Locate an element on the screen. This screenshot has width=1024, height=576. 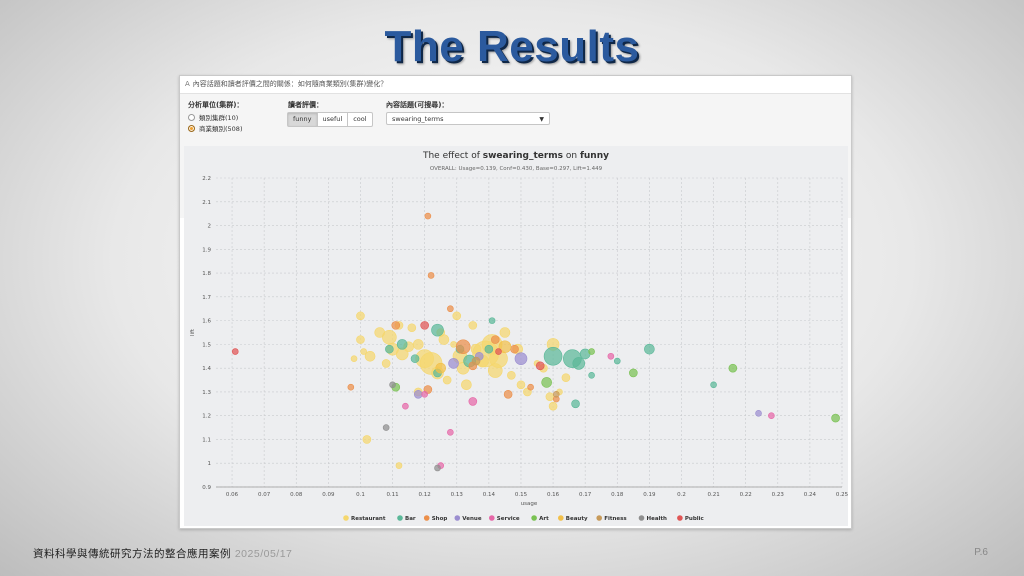
legend-marker-restaurant is located at coordinates (346, 518).